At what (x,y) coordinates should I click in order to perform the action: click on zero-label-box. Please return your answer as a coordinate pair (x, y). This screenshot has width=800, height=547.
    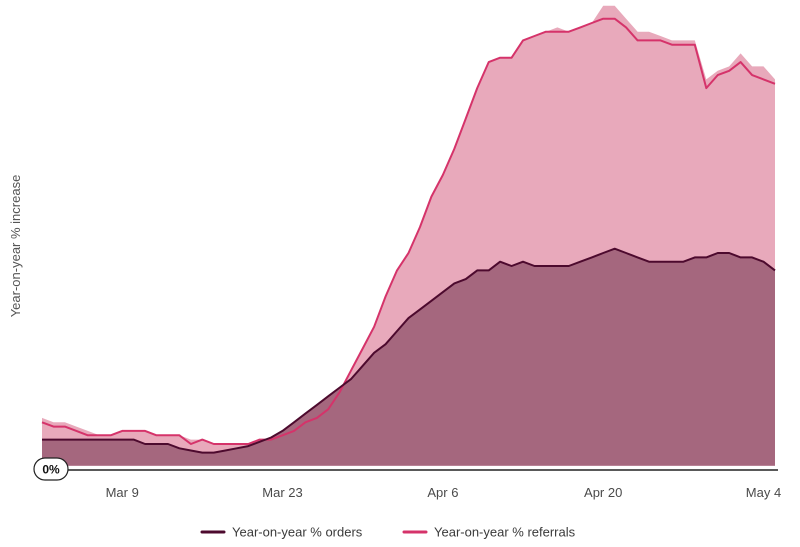
    Looking at the image, I should click on (51, 469).